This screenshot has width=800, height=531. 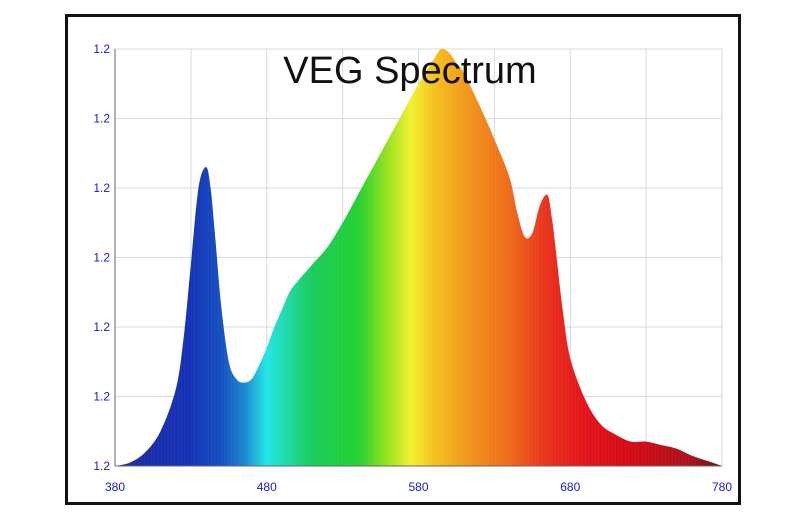 I want to click on x-tick-label: 480, so click(x=267, y=487).